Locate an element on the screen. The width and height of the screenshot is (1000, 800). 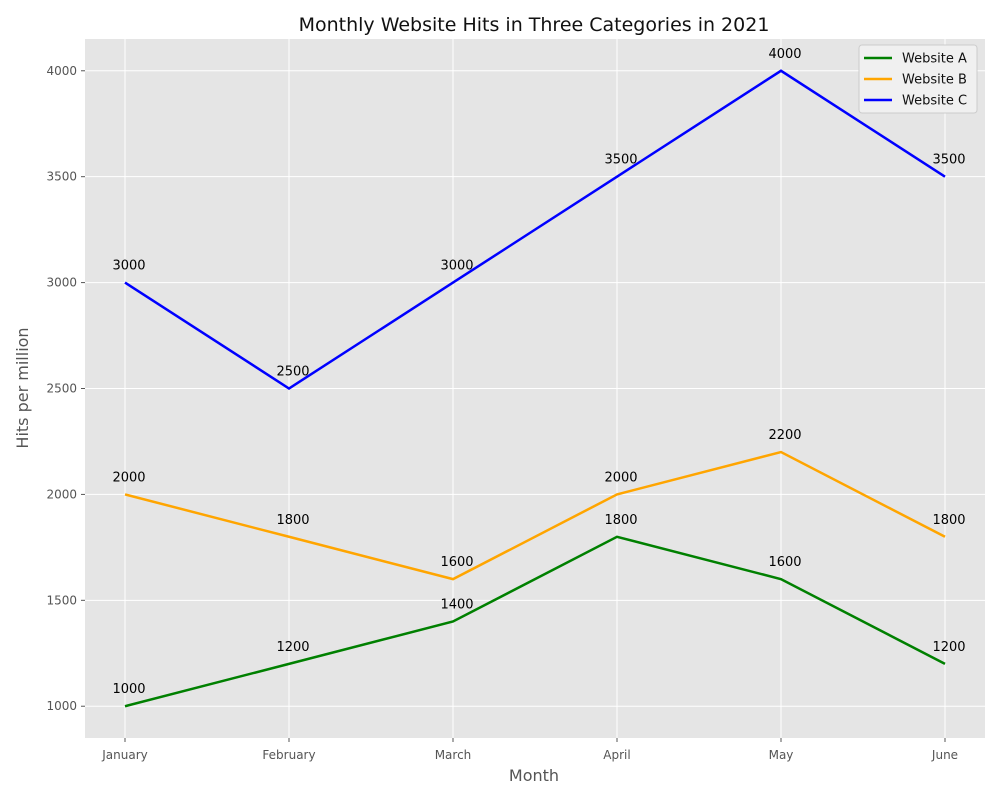
x-tick-label: June is located at coordinates (944, 755).